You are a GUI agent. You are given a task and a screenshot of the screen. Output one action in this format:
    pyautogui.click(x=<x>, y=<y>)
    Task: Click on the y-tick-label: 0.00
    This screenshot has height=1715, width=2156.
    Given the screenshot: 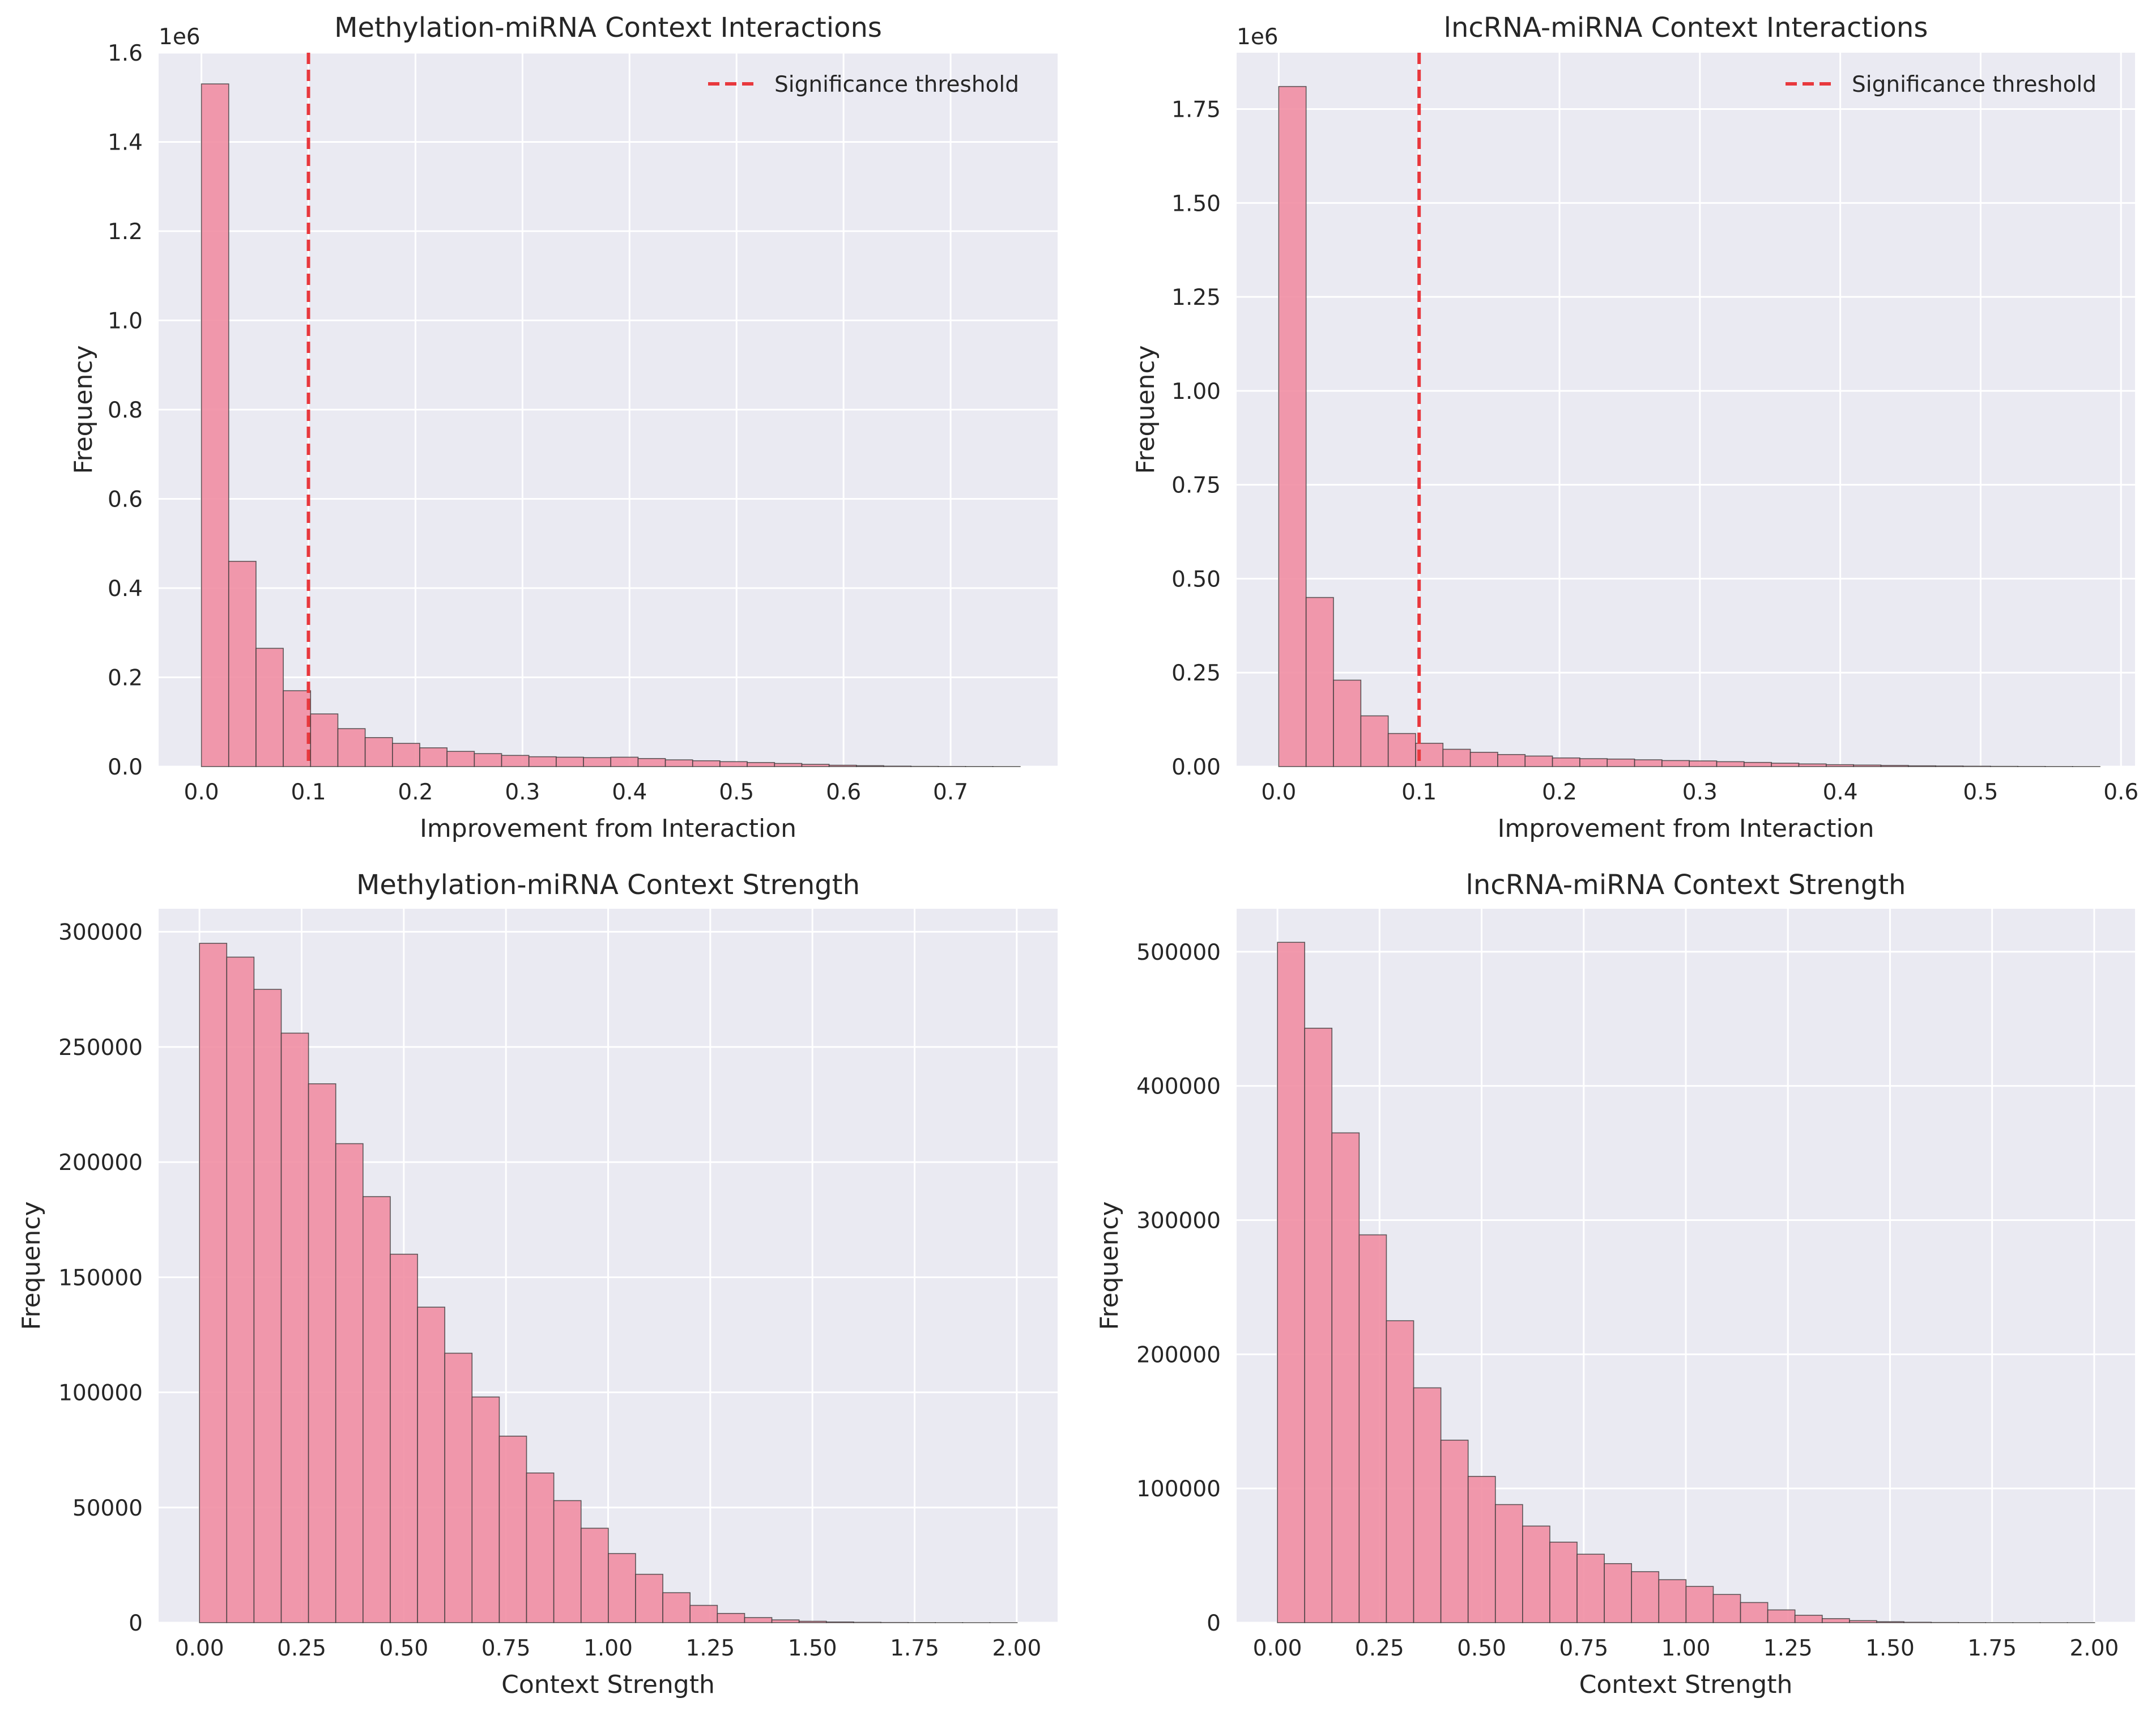 What is the action you would take?
    pyautogui.click(x=1196, y=767)
    